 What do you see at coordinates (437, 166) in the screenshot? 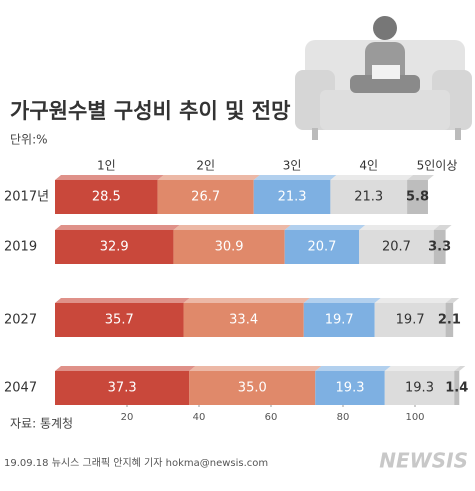
I see `legend-label: 5인이상` at bounding box center [437, 166].